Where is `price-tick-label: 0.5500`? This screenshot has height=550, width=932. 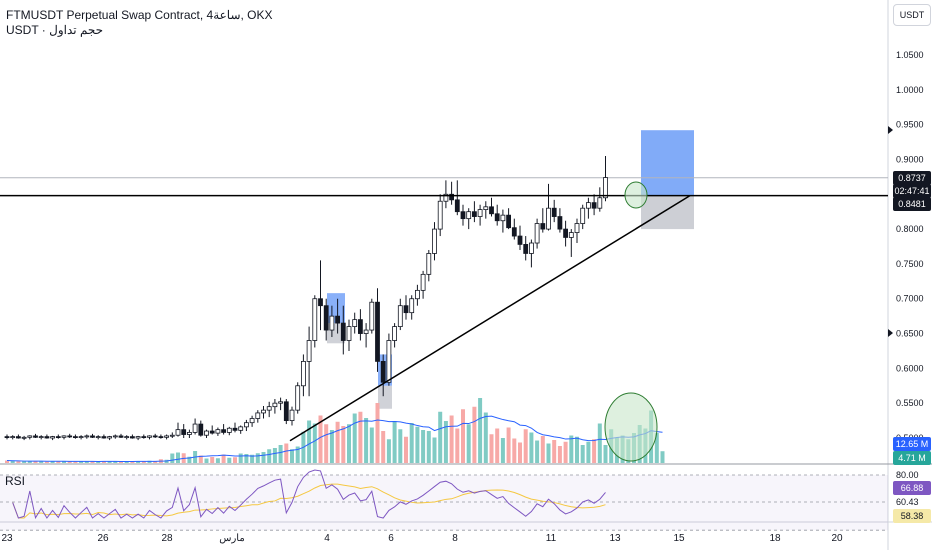 price-tick-label: 0.5500 is located at coordinates (910, 403).